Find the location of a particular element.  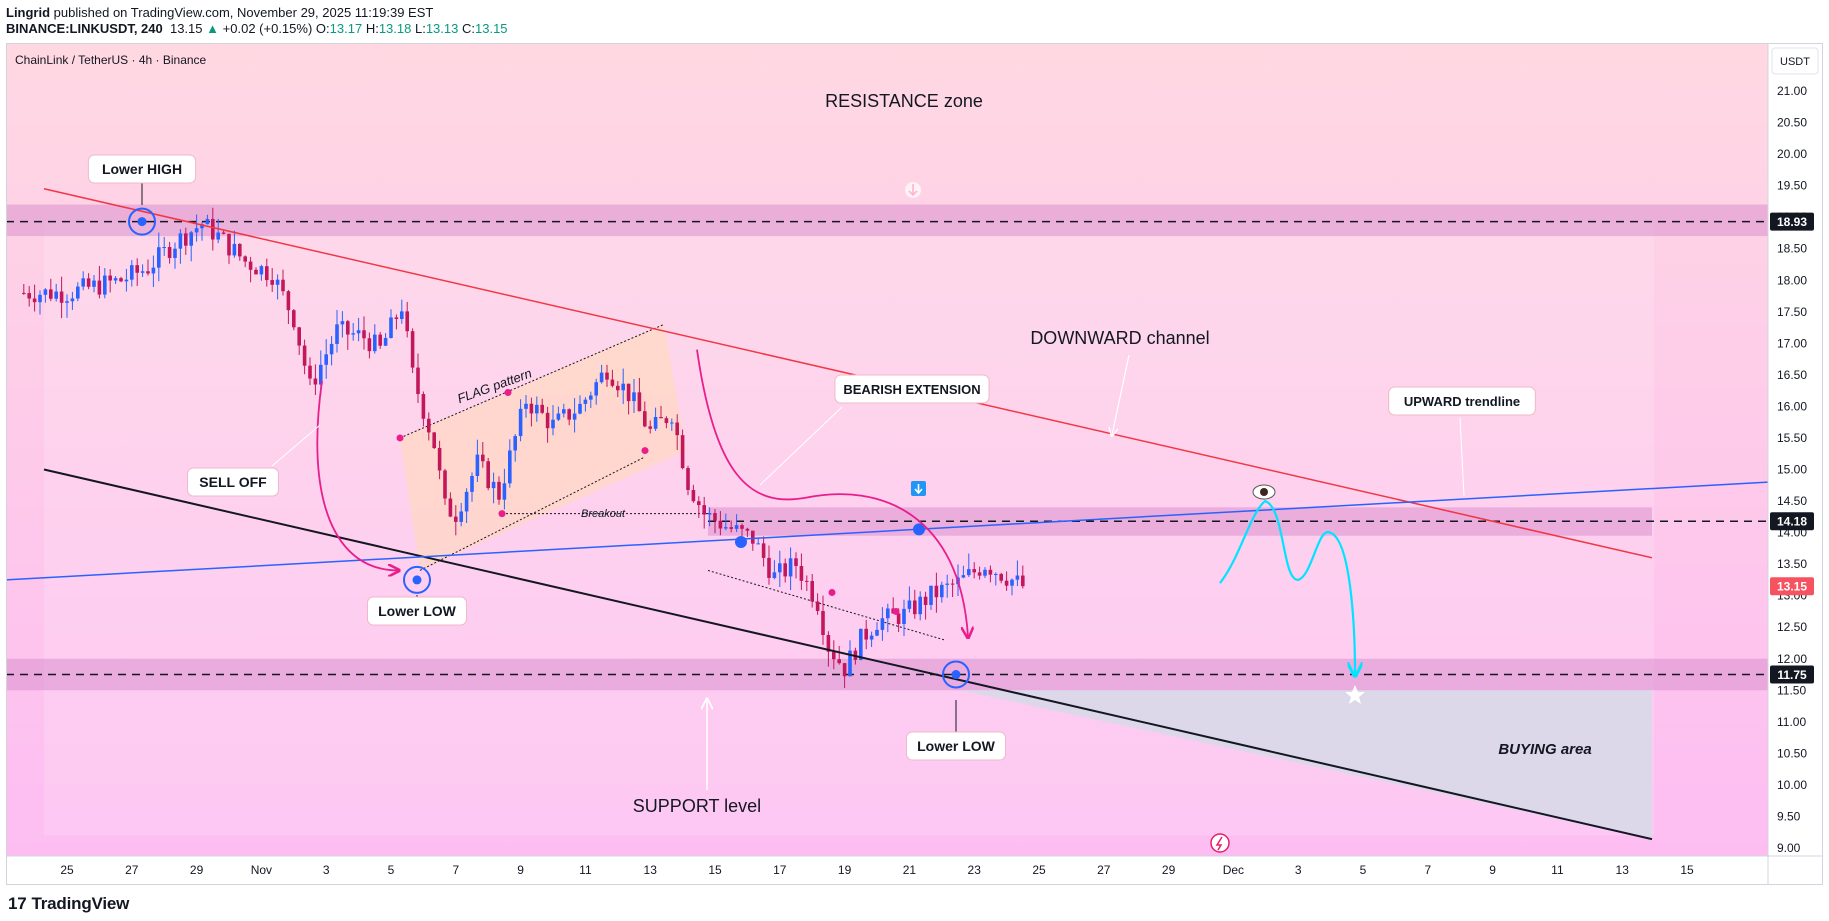

x-tick-label: 15 is located at coordinates (715, 870).